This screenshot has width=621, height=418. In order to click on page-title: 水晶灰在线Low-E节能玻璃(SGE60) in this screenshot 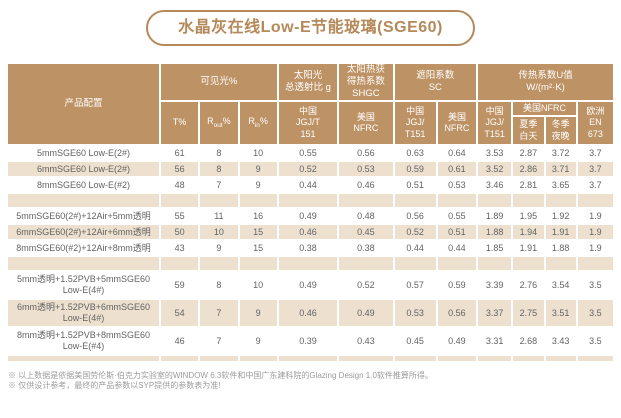, I will do `click(310, 28)`.